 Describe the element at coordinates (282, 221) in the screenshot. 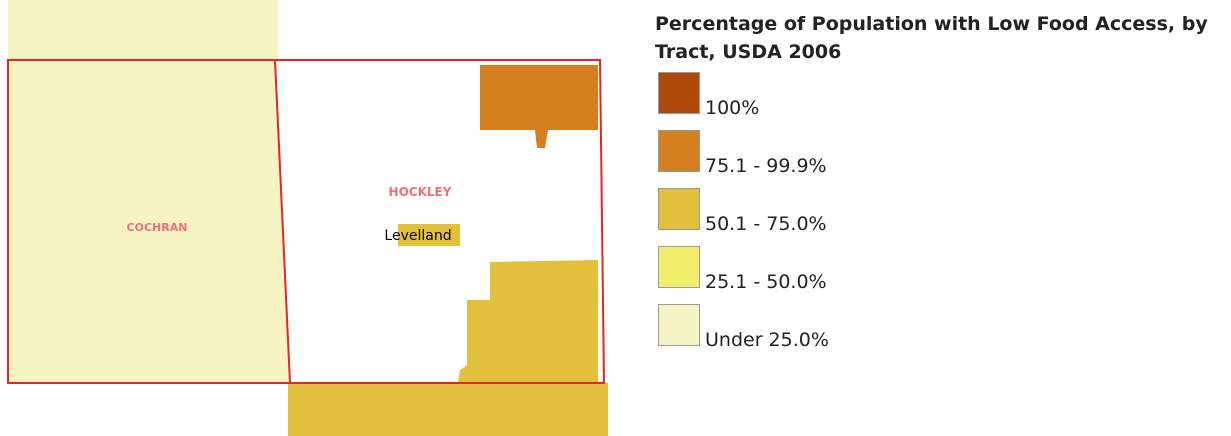

I see `county-border` at that location.